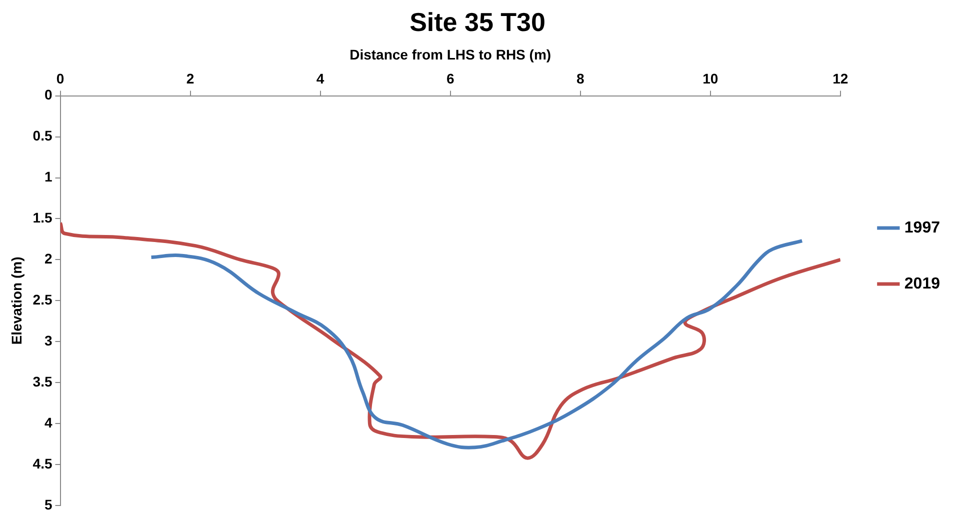  Describe the element at coordinates (48, 422) in the screenshot. I see `y-tick-label: 4` at that location.